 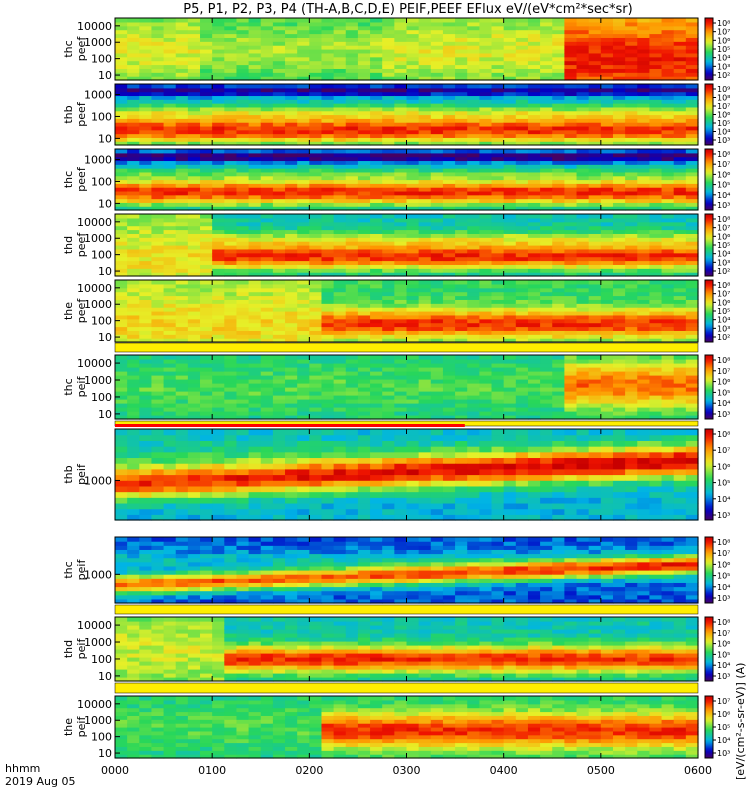 I want to click on y-tick-label: 100, so click(x=101, y=255).